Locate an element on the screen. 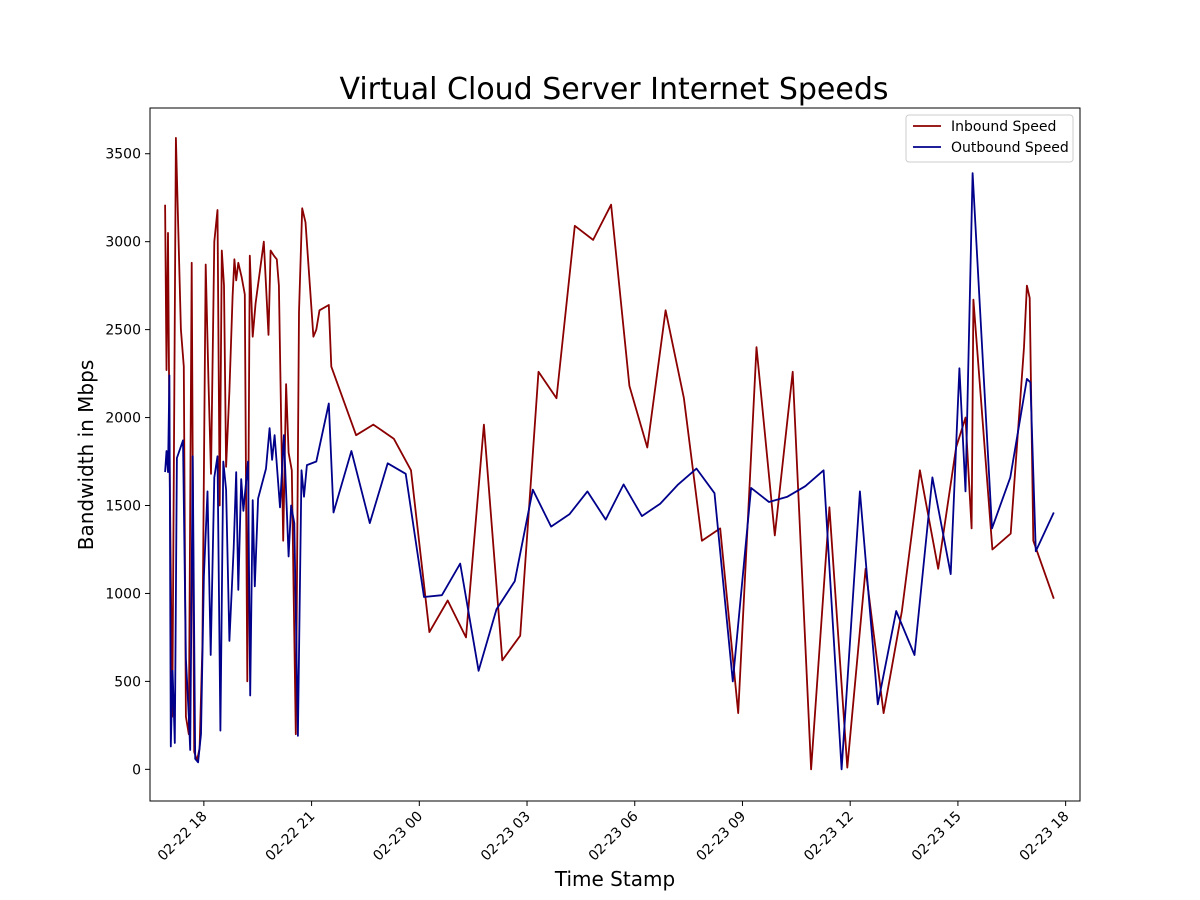  legend-label: Outbound Speed is located at coordinates (1010, 148).